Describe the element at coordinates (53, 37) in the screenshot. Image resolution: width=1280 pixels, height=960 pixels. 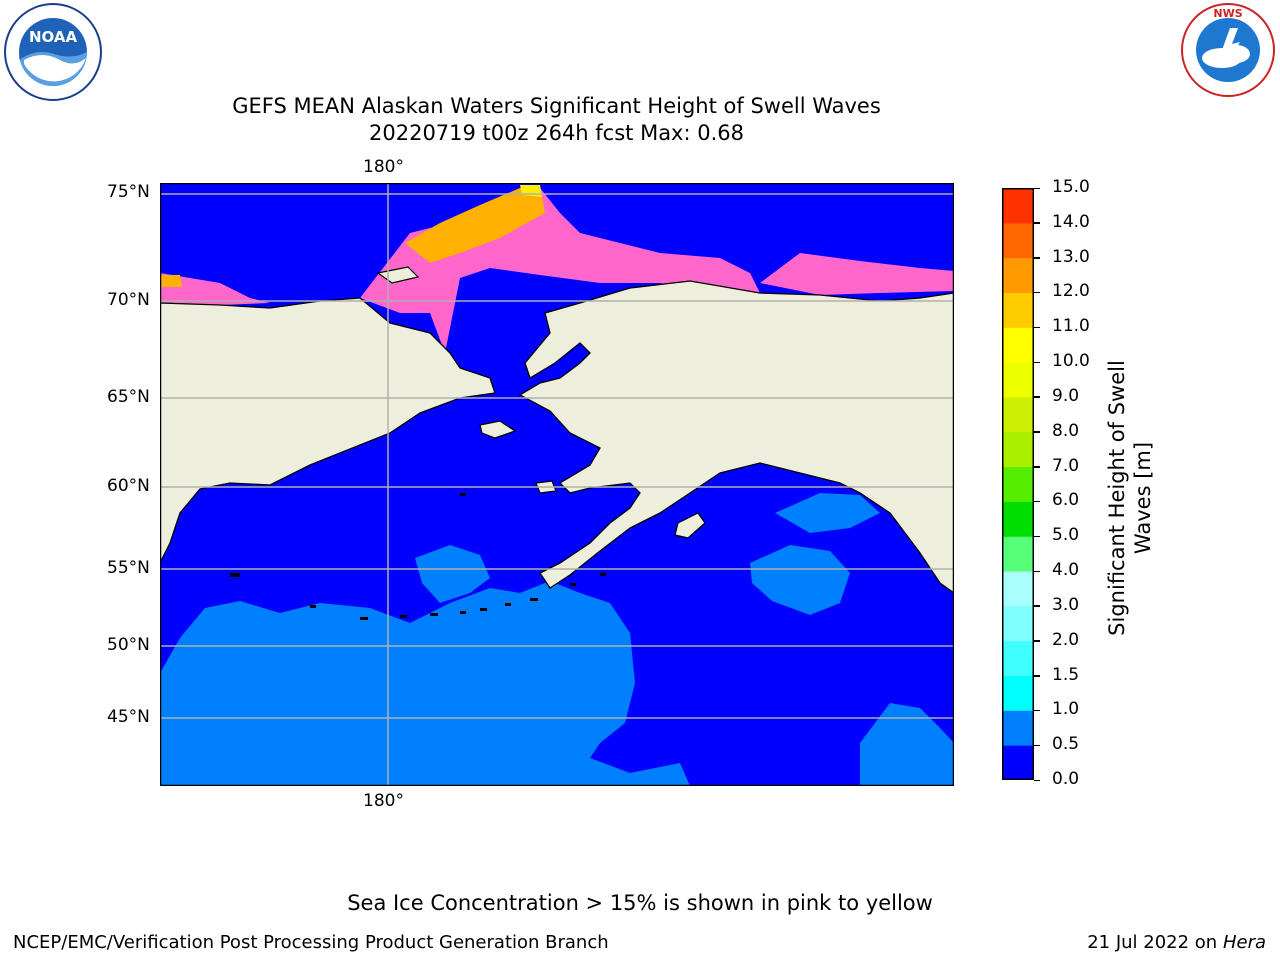
I see `svg-text: NOAA` at that location.